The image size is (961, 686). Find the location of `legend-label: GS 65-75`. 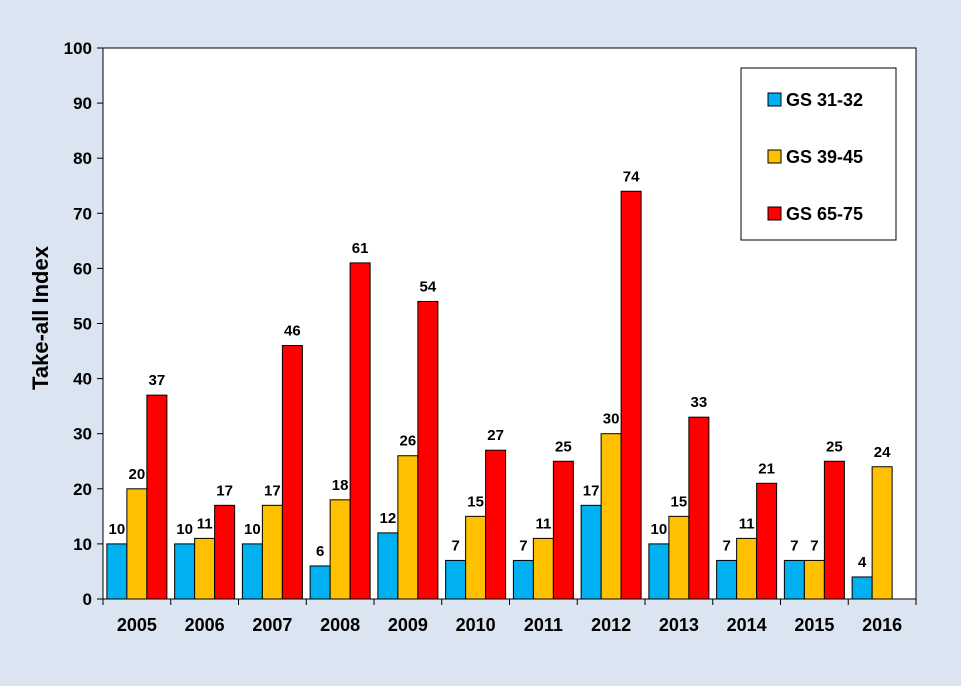

legend-label: GS 65-75 is located at coordinates (824, 214).